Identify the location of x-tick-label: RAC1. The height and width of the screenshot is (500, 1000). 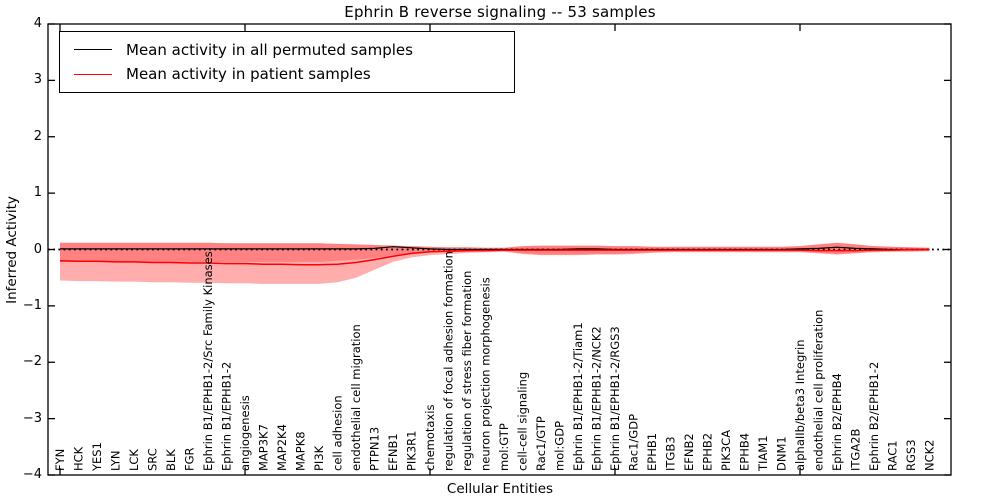
(893, 455).